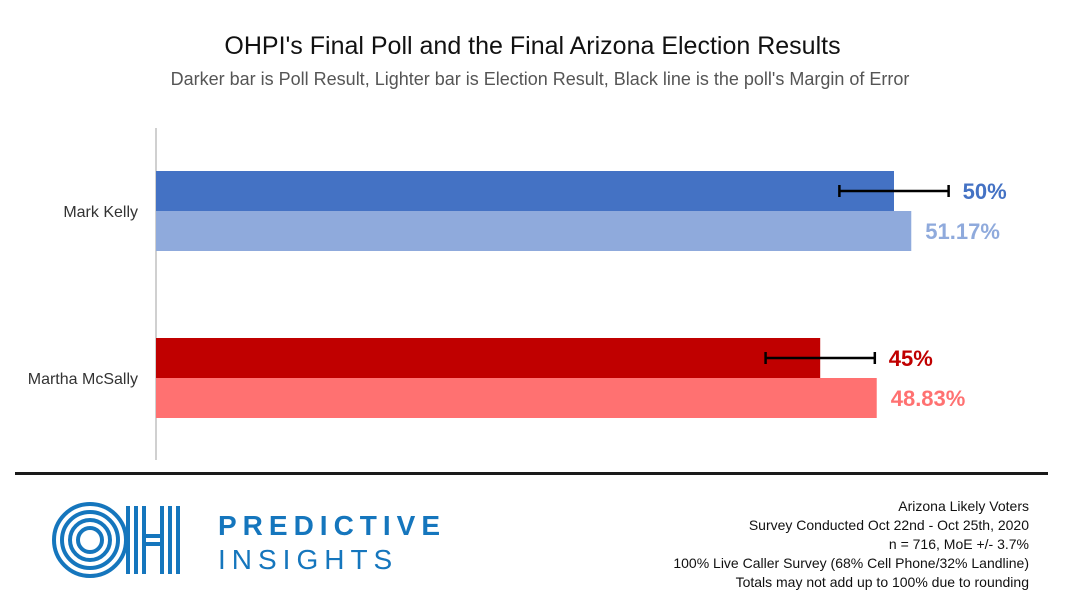  I want to click on category-label: Martha McSally, so click(83, 379).